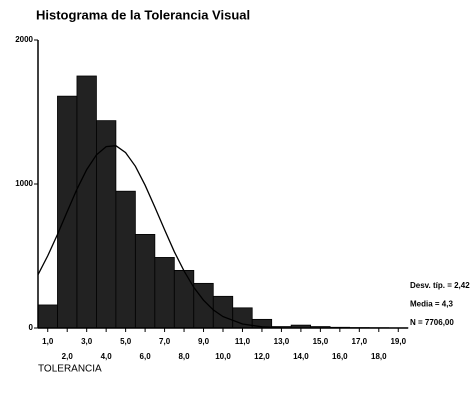  Describe the element at coordinates (360, 341) in the screenshot. I see `x-tick-label: 17,0` at that location.